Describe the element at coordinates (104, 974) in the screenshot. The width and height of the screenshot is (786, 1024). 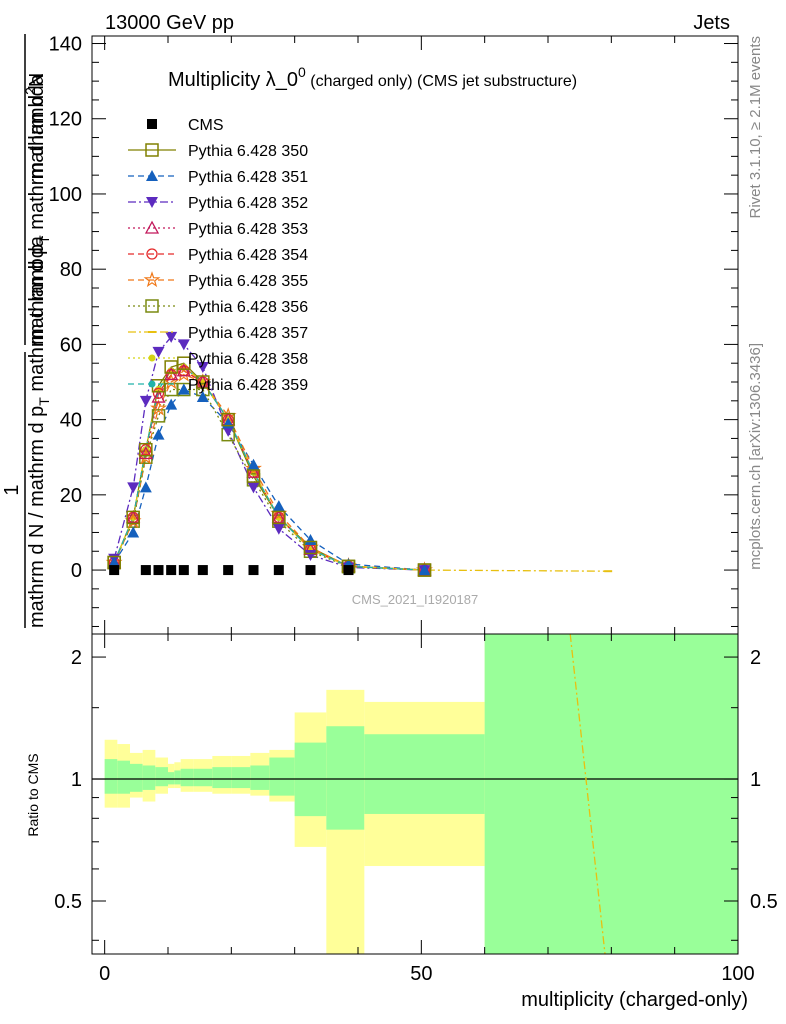
I see `x-tick-label: 0` at that location.